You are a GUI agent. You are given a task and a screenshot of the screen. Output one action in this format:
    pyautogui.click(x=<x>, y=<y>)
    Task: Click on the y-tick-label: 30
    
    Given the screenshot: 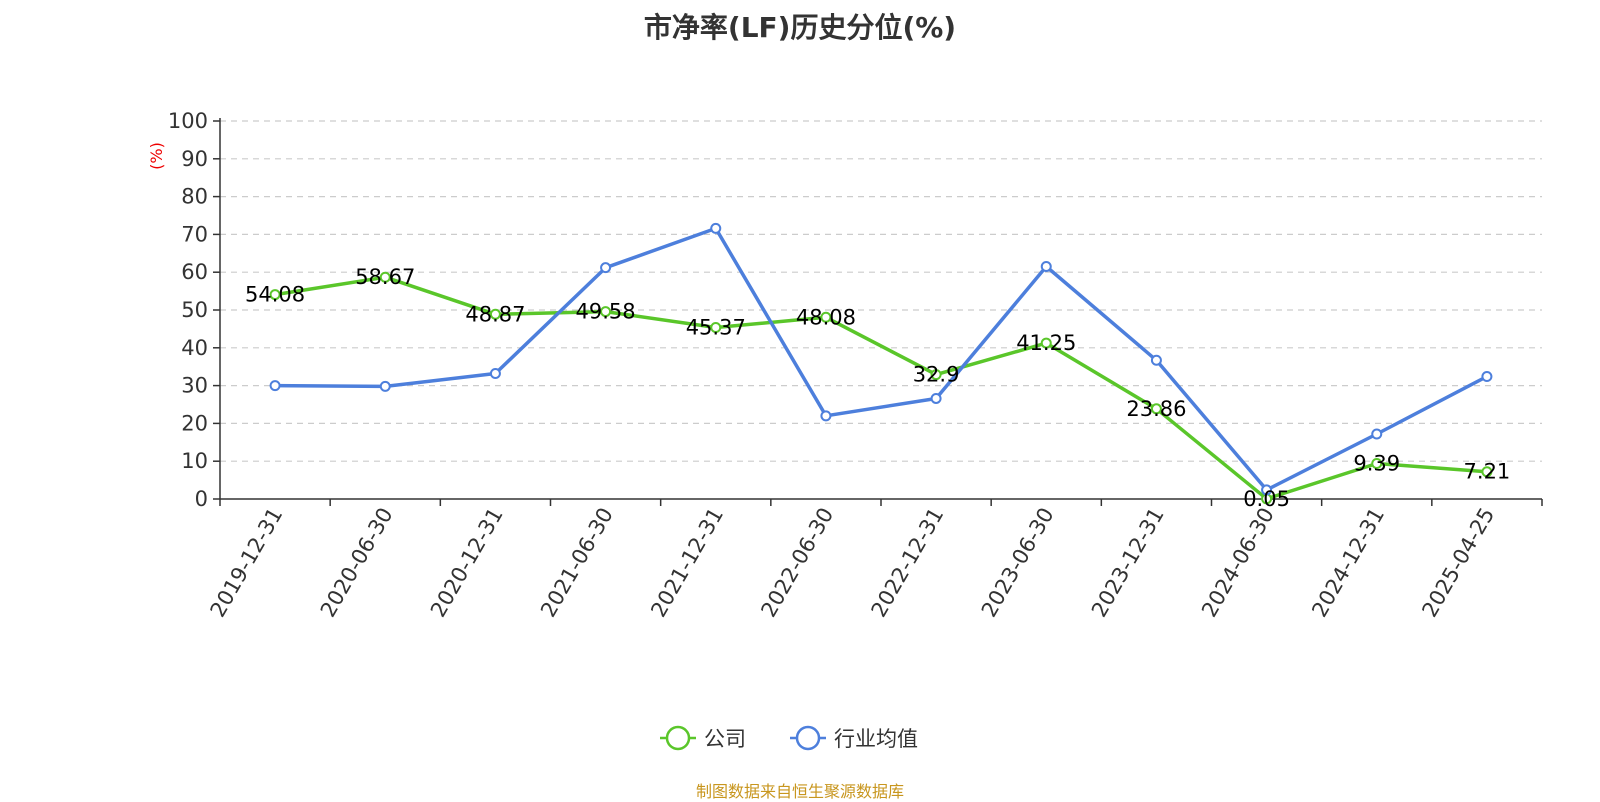 What is the action you would take?
    pyautogui.click(x=194, y=386)
    